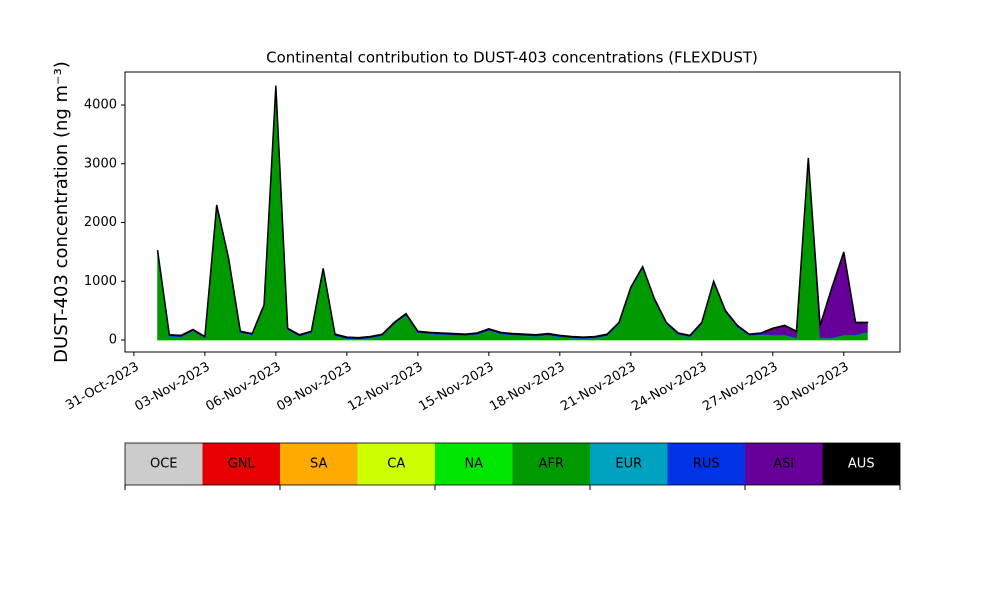 The image size is (1000, 600). What do you see at coordinates (100, 163) in the screenshot?
I see `y-tick-label: 3000` at bounding box center [100, 163].